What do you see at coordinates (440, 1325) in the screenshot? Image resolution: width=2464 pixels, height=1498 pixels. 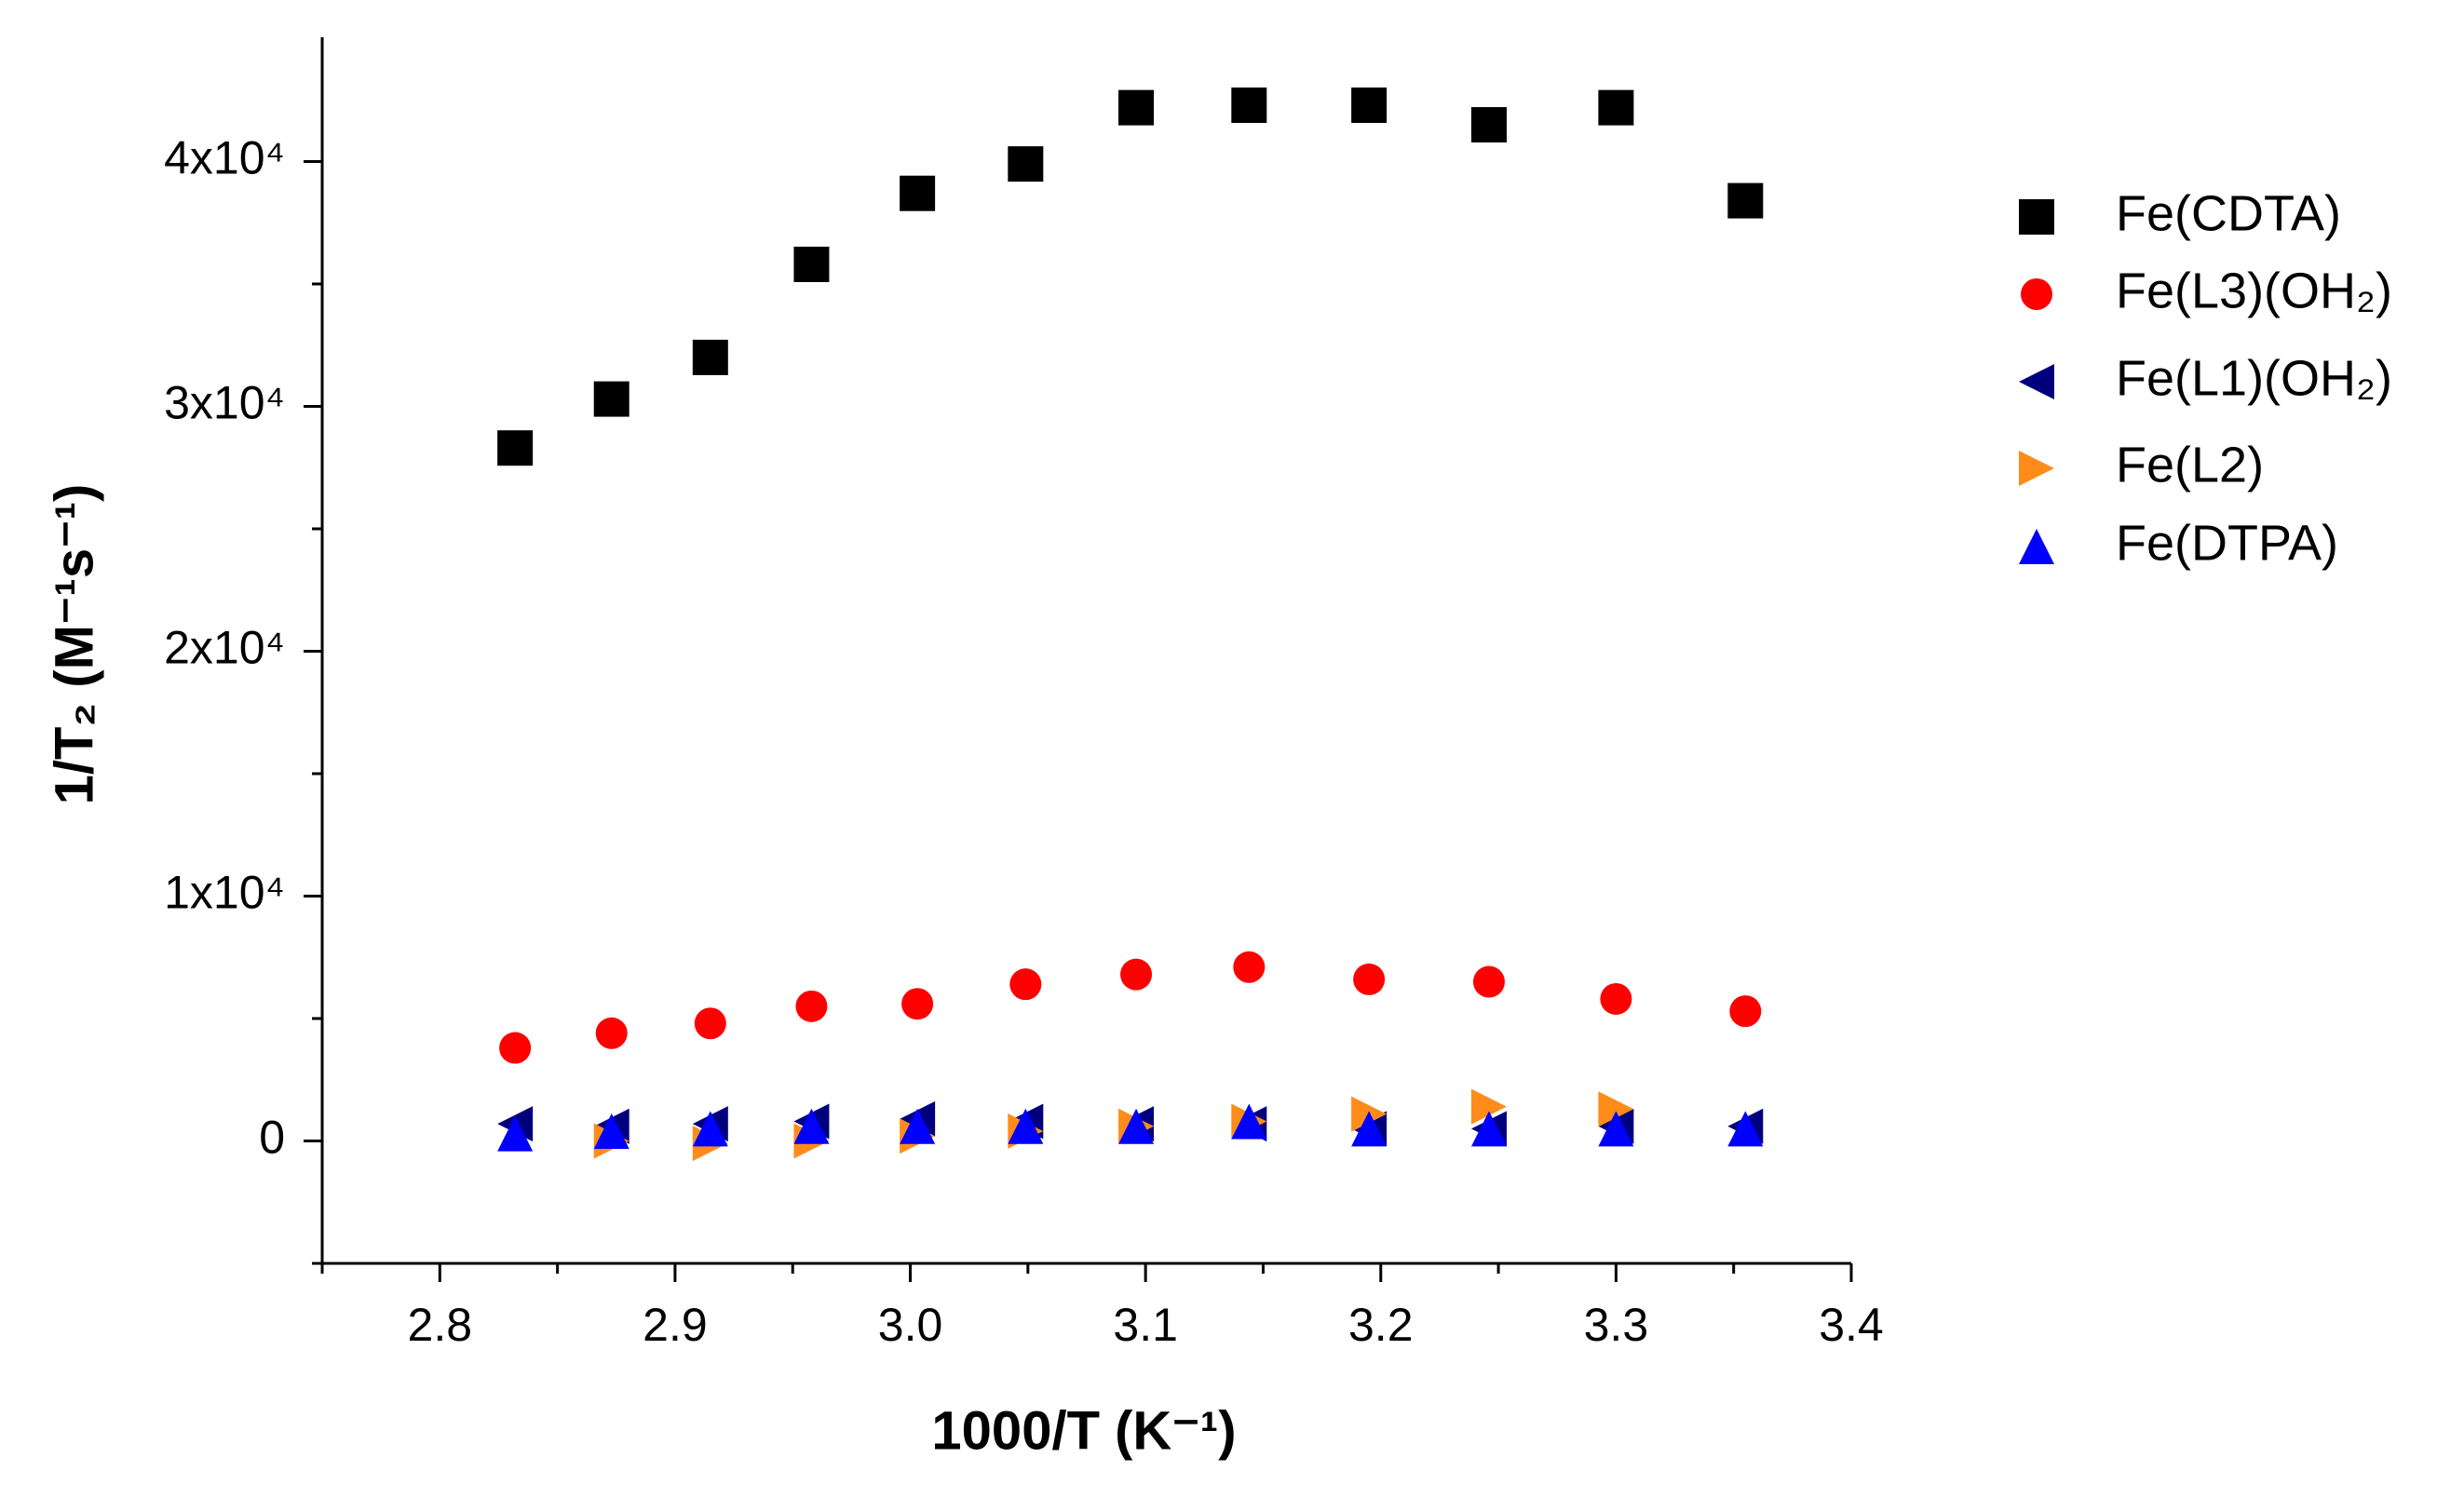 I see `x-tick-label: 2.8` at bounding box center [440, 1325].